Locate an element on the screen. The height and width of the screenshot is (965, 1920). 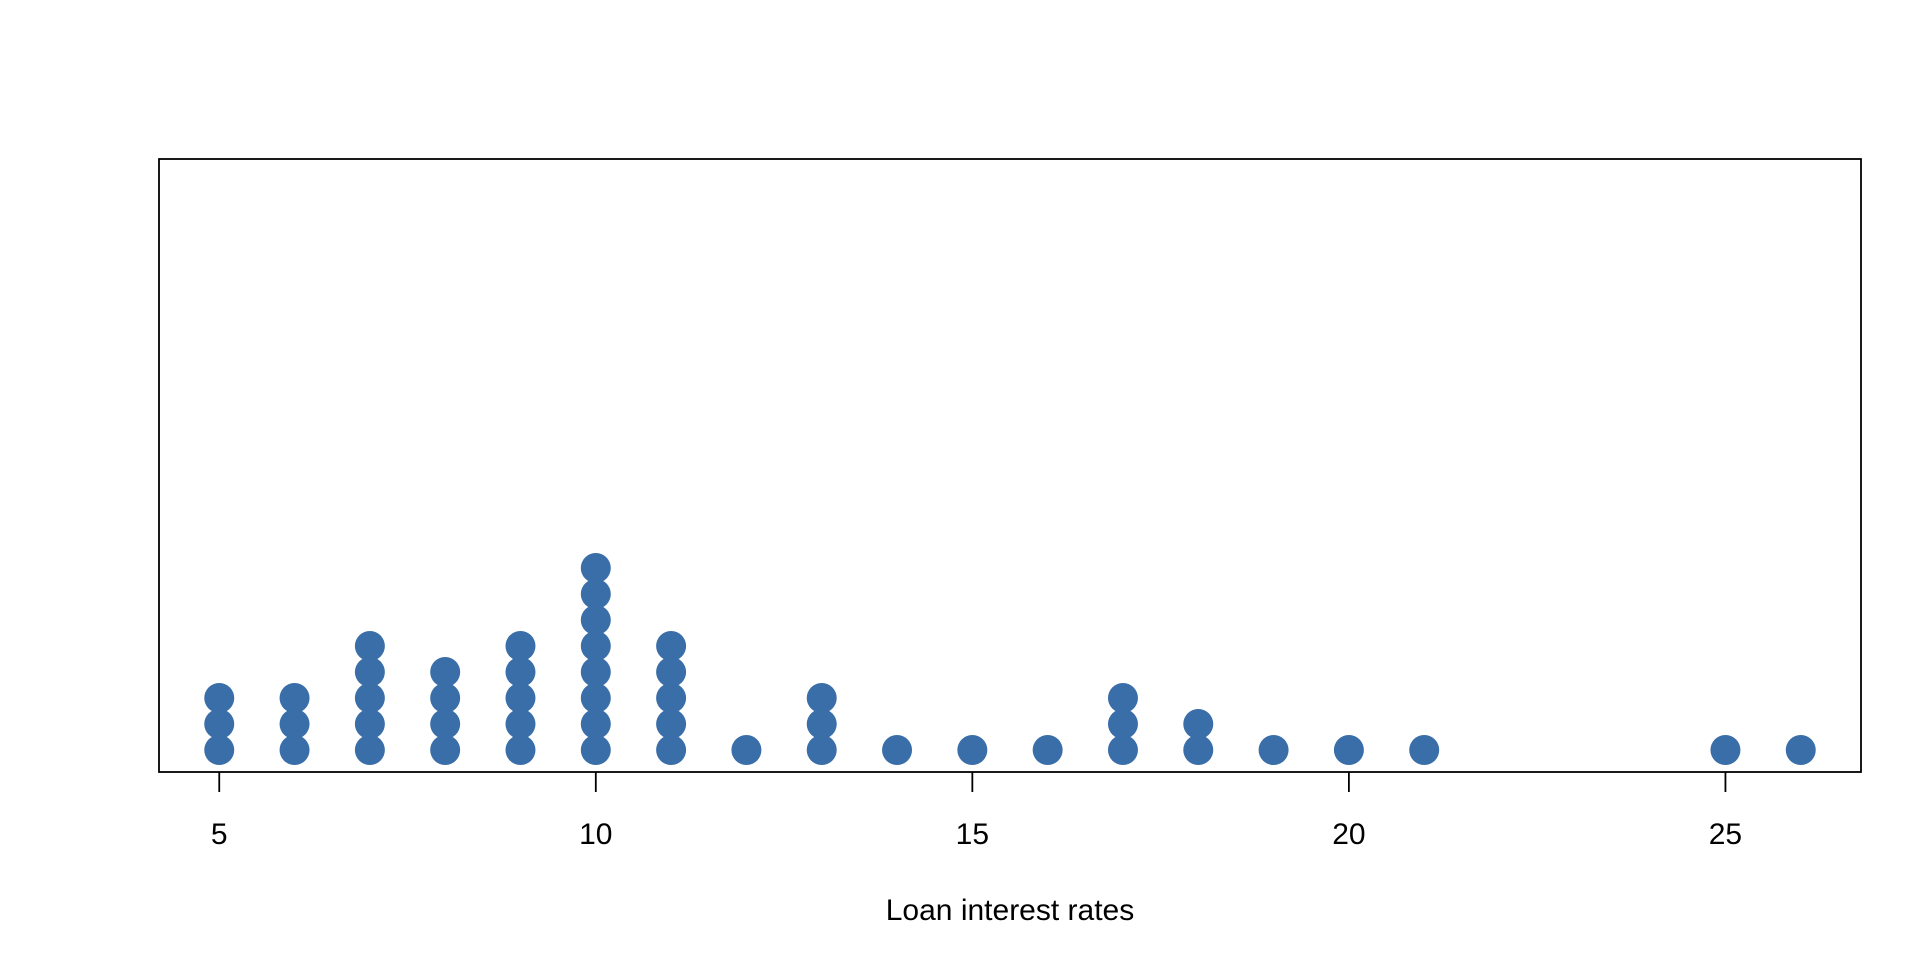
x-tick-label: 20 is located at coordinates (1348, 834).